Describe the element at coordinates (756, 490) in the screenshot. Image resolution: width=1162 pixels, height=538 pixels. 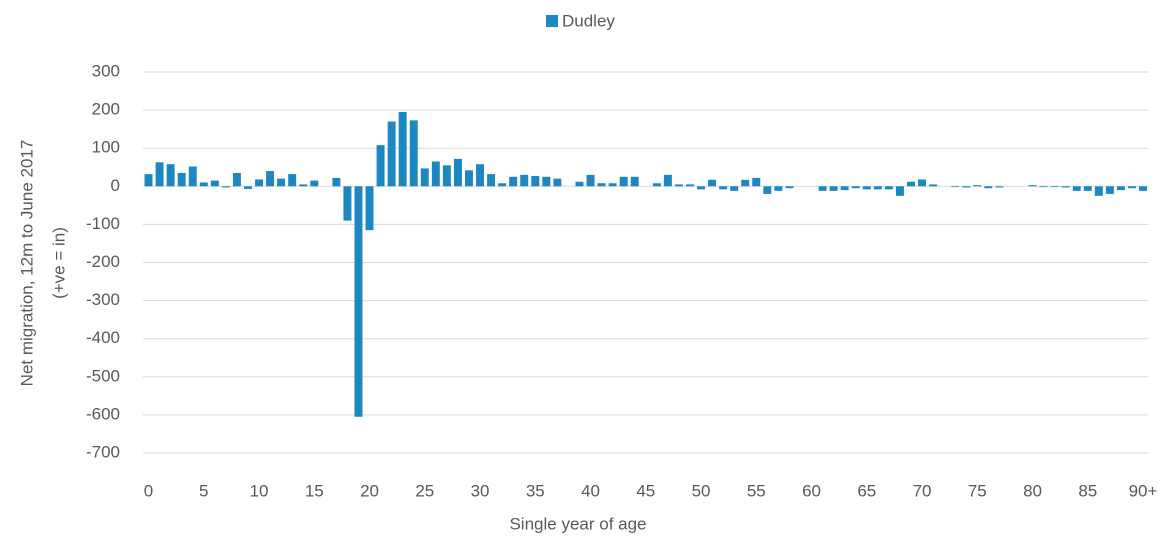
I see `x-tick-label: 55` at that location.